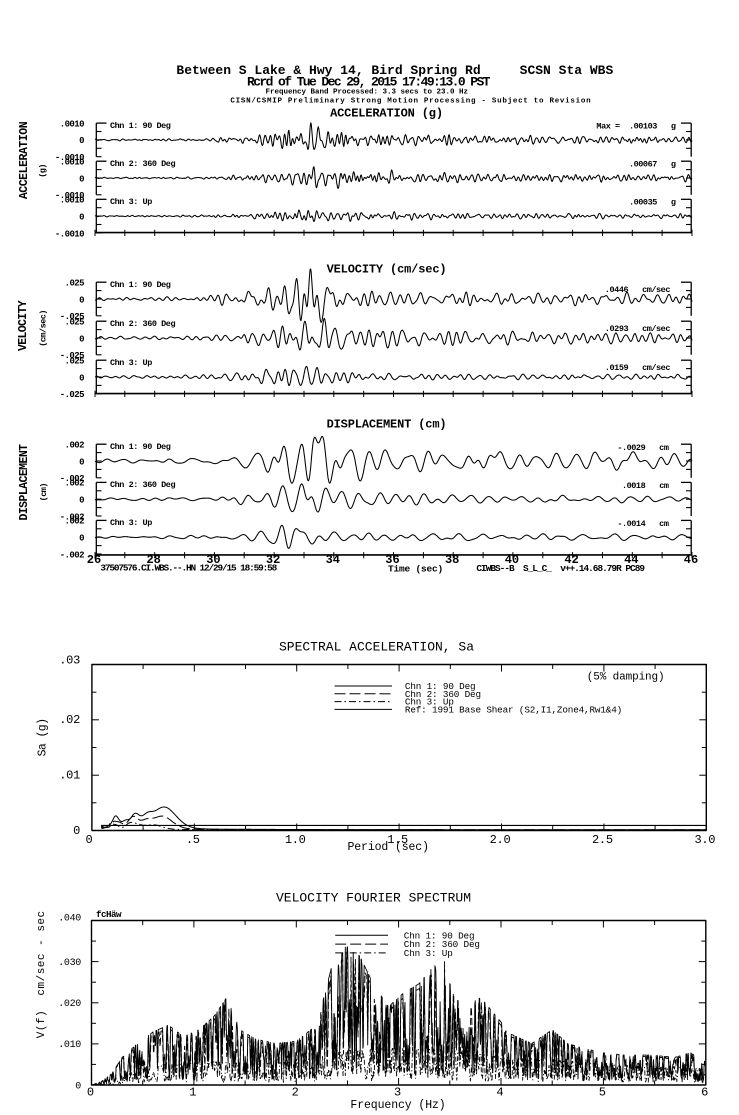  I want to click on svg-text: Period (sec), so click(388, 847).